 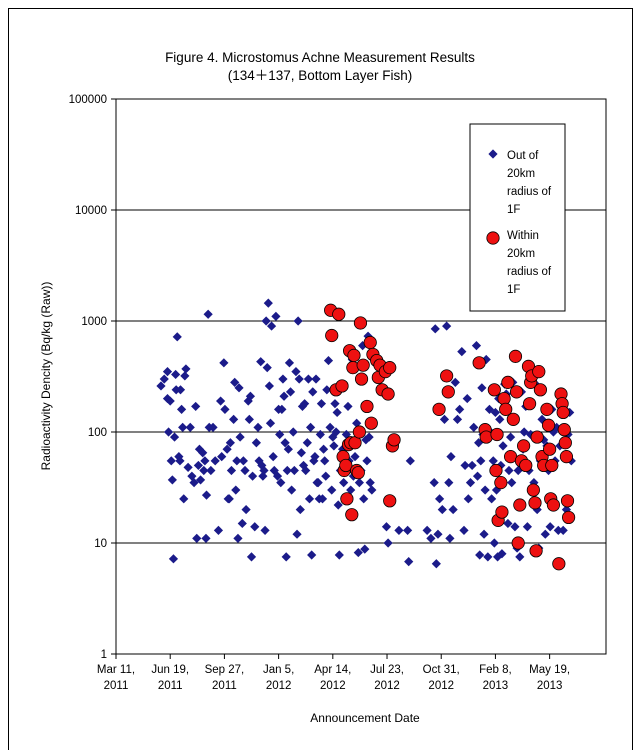 I want to click on x-tick-label: 2012, so click(x=333, y=686).